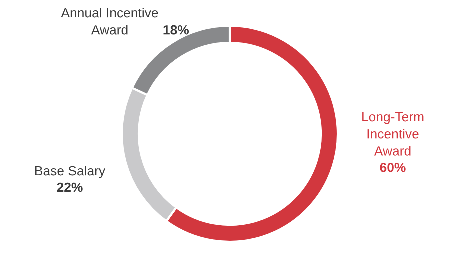 The image size is (457, 278). Describe the element at coordinates (70, 187) in the screenshot. I see `data-label: 22%` at that location.